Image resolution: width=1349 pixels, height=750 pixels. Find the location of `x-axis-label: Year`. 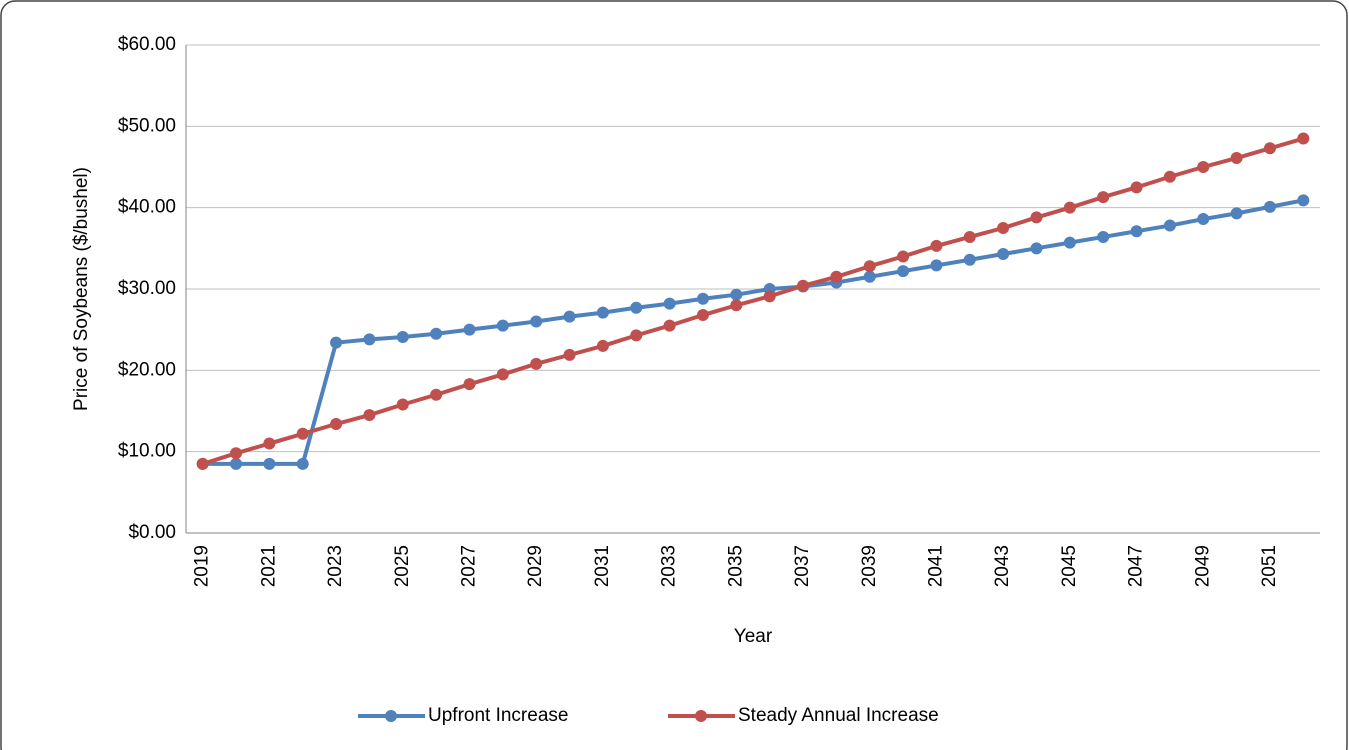

x-axis-label: Year is located at coordinates (753, 636).